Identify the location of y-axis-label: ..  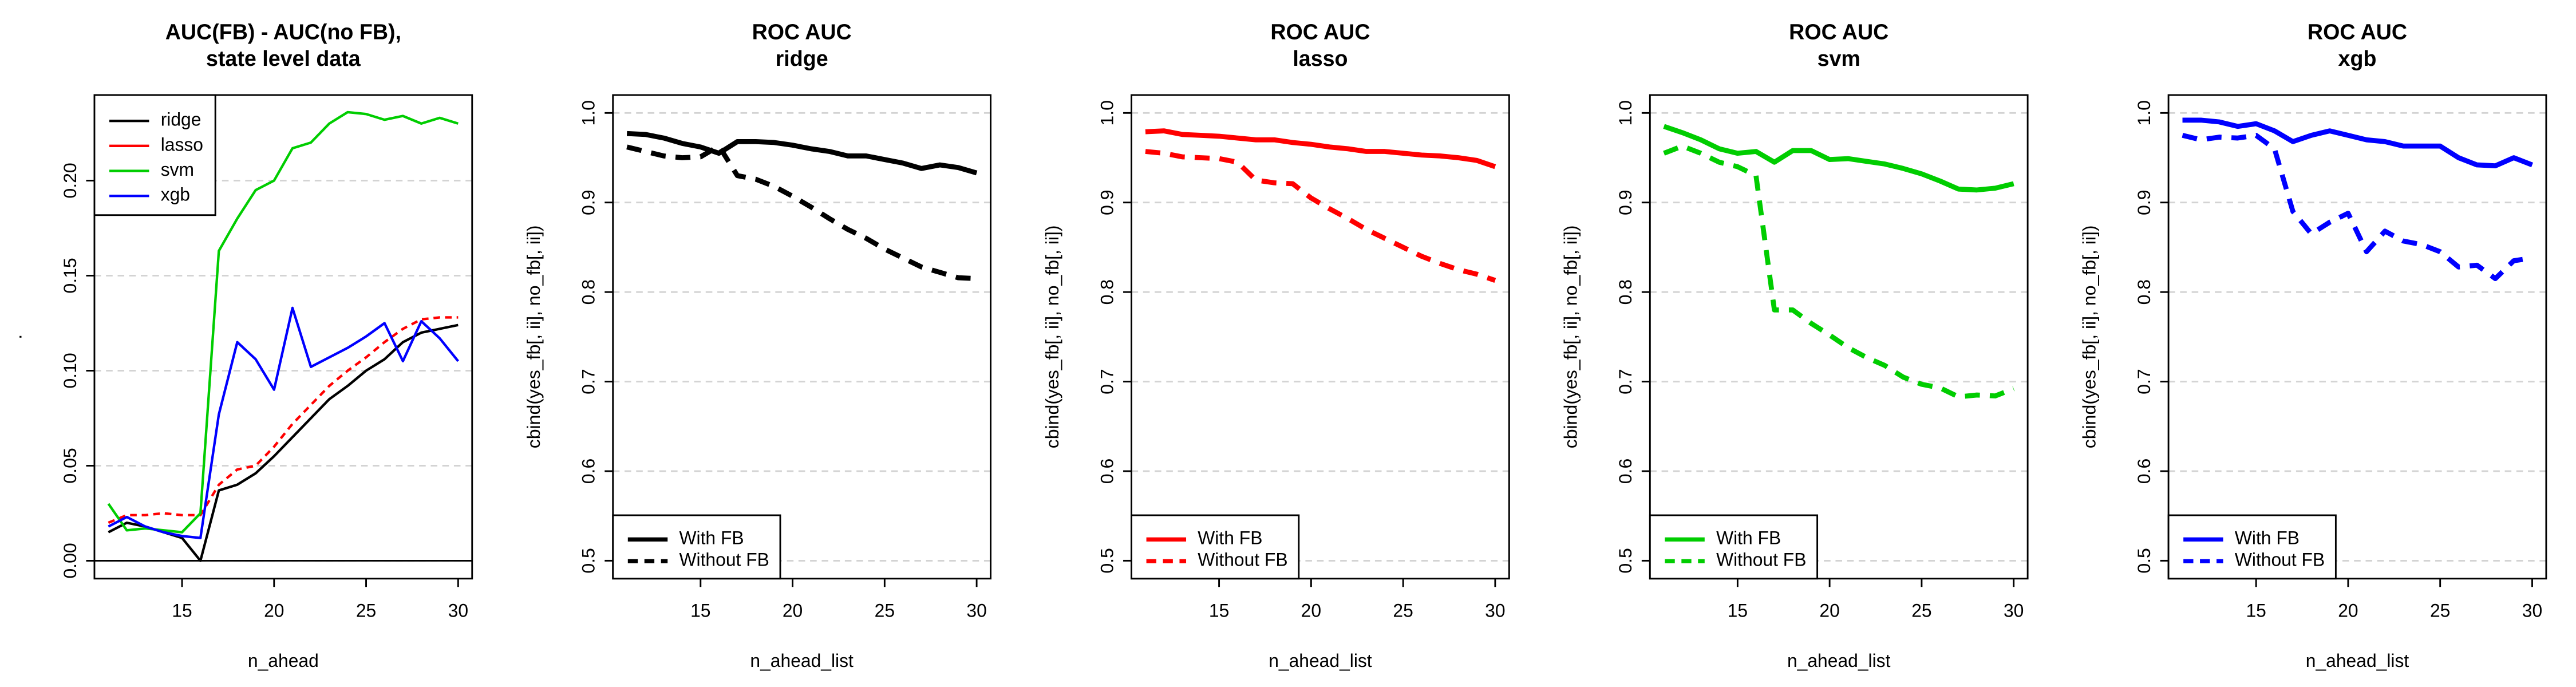
(15, 336).